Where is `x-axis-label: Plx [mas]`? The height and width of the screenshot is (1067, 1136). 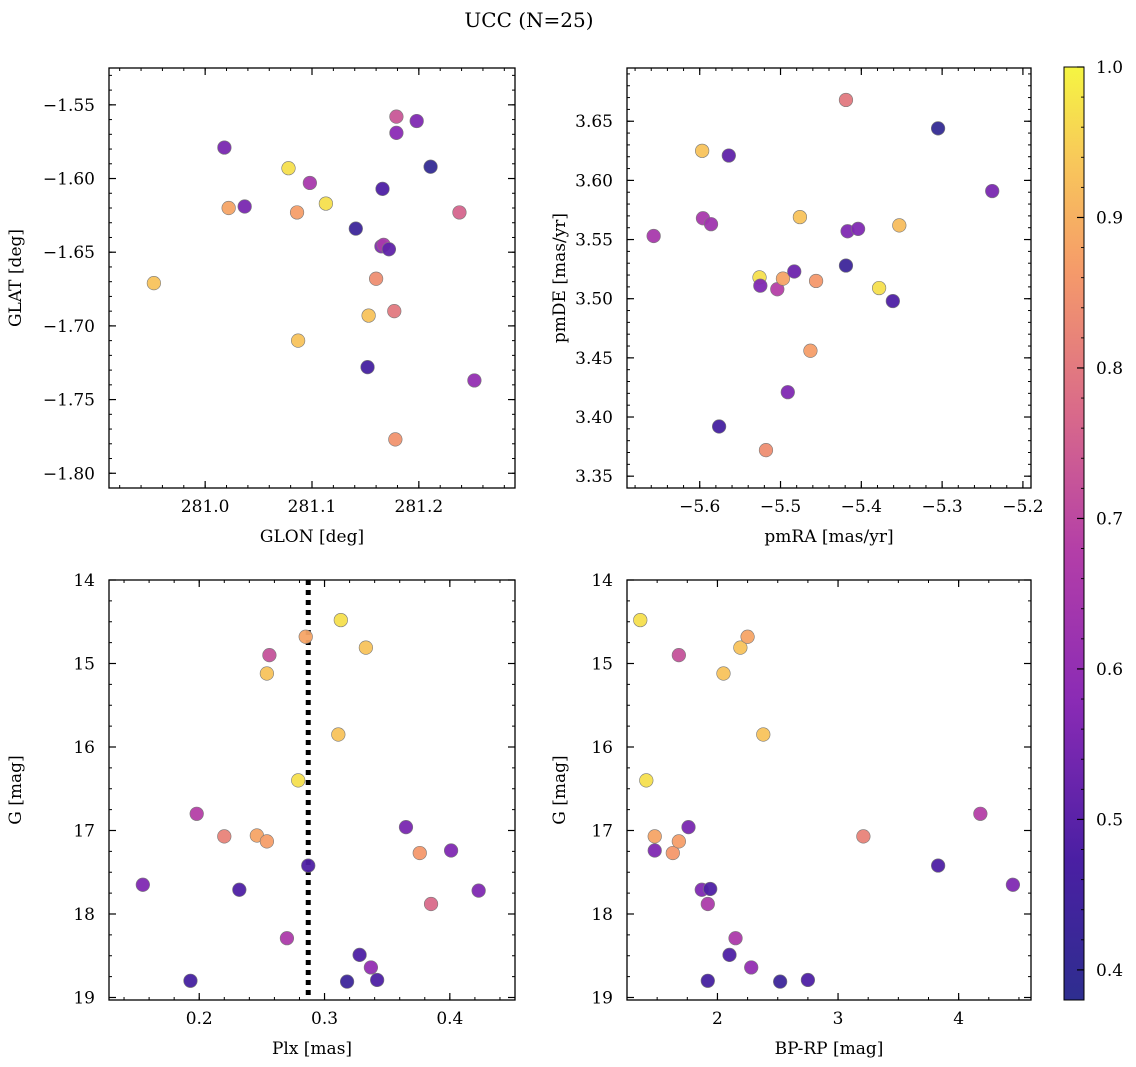 x-axis-label: Plx [mas] is located at coordinates (312, 1049).